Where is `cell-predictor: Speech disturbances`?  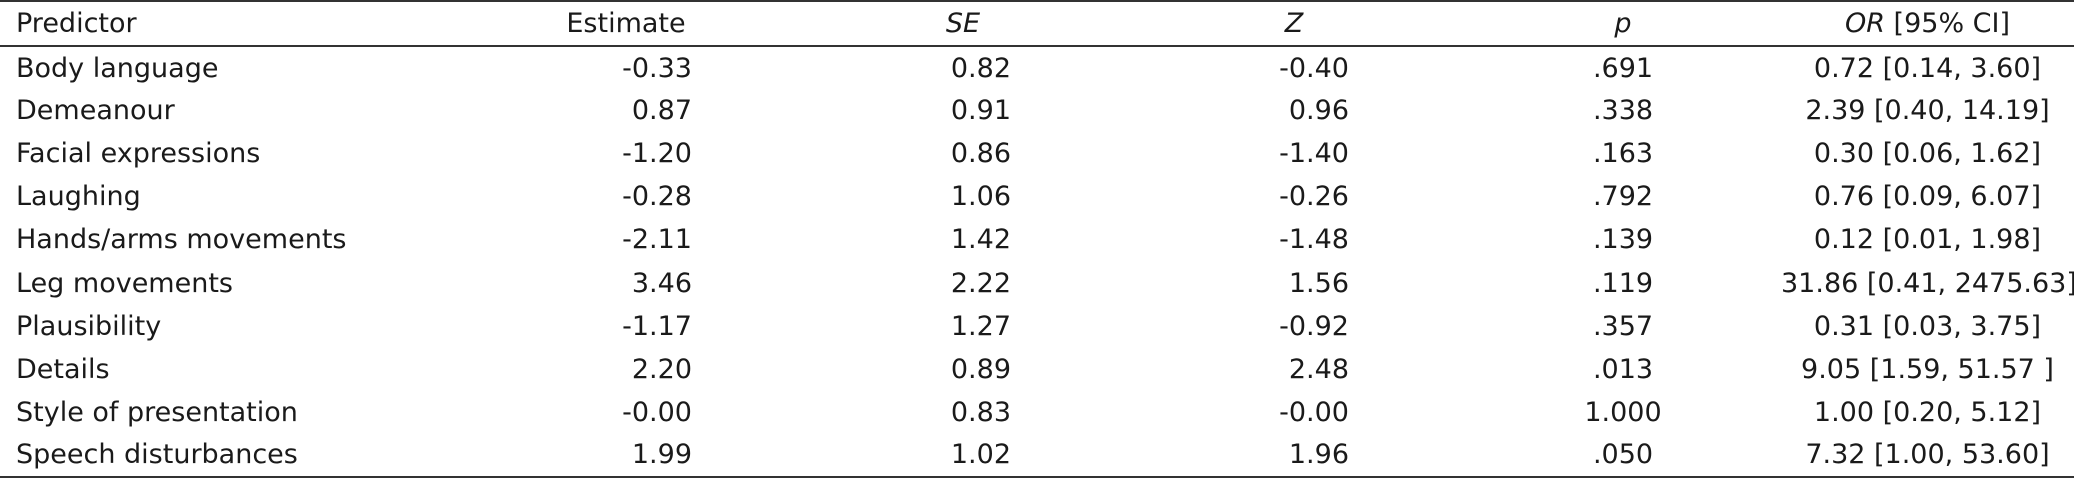
cell-predictor: Speech disturbances is located at coordinates (157, 455).